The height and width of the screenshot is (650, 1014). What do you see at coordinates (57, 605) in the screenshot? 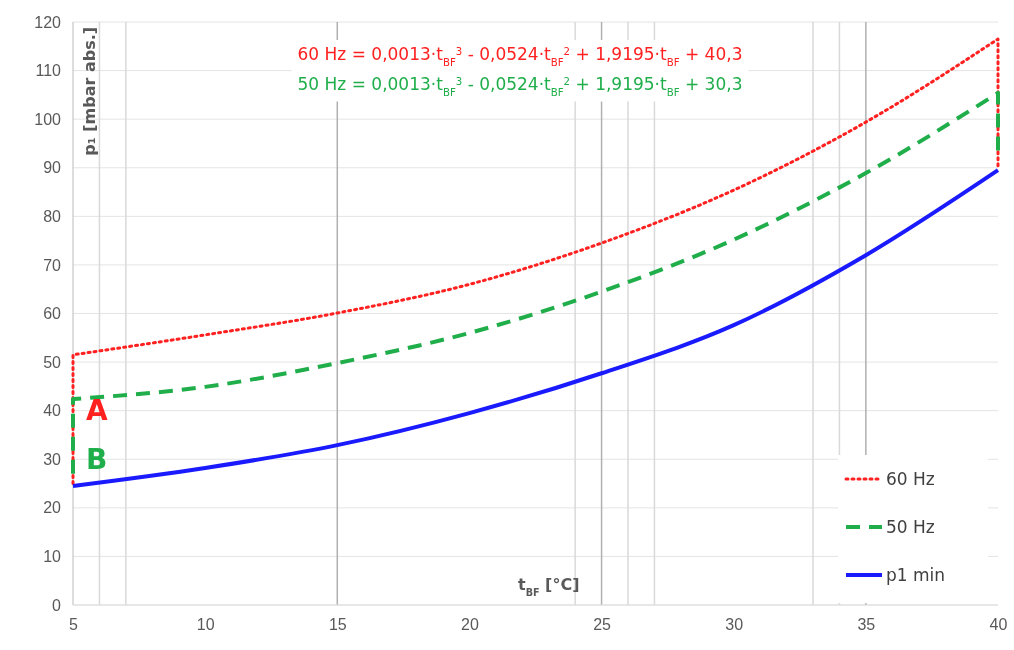
I see `y-tick-label: 0` at bounding box center [57, 605].